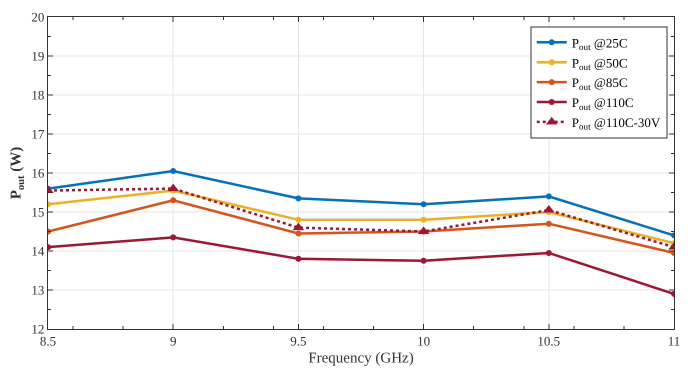  Describe the element at coordinates (37, 290) in the screenshot. I see `y-tick-label: 13` at that location.